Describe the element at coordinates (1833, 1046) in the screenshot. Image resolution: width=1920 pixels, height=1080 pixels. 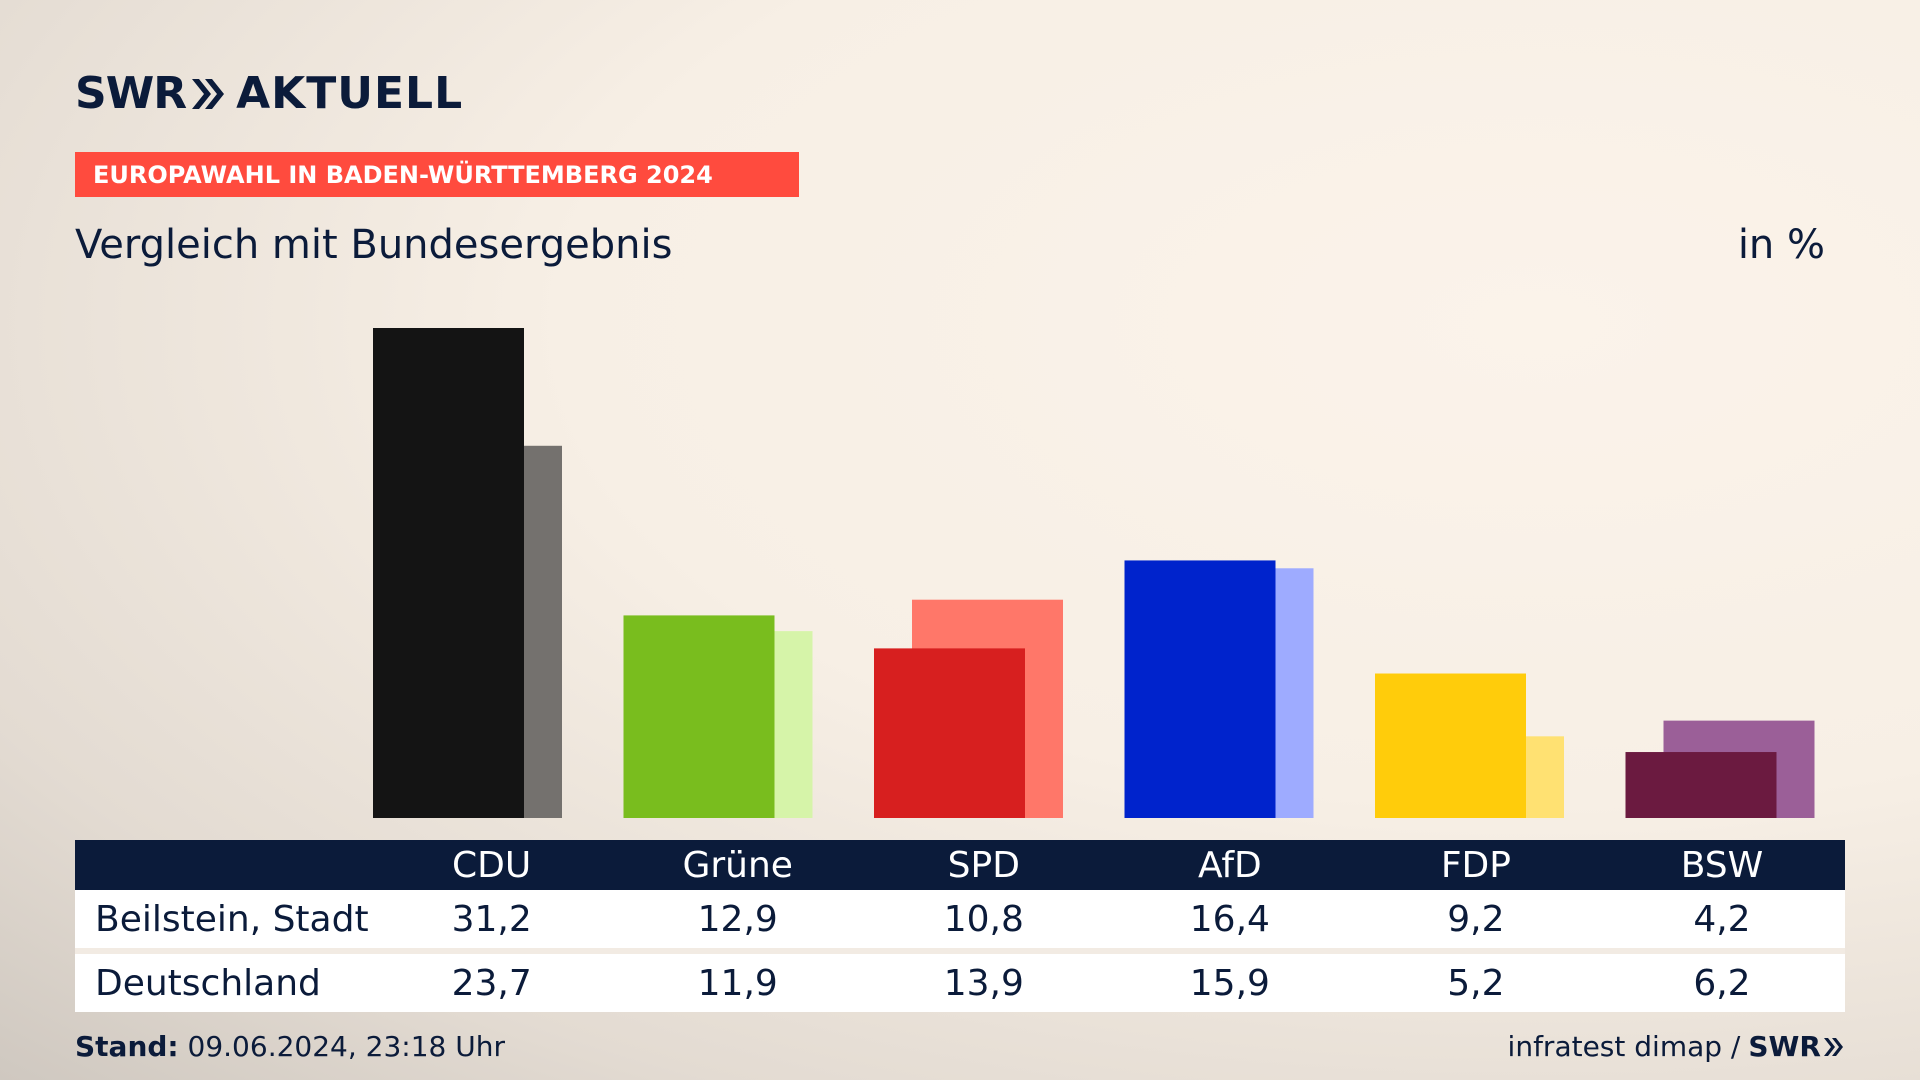
I see `double-chevron-icon-small` at that location.